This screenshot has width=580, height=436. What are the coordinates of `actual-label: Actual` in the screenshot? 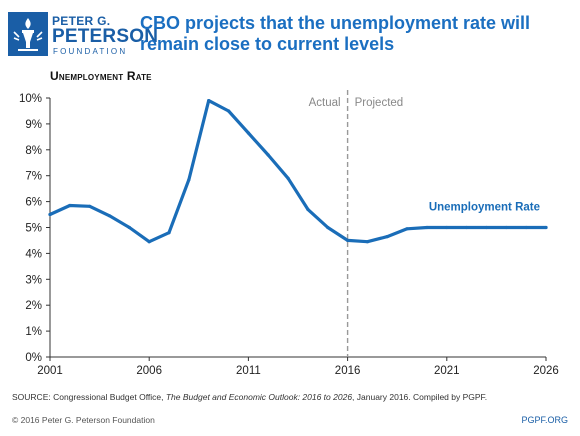 It's located at (325, 103).